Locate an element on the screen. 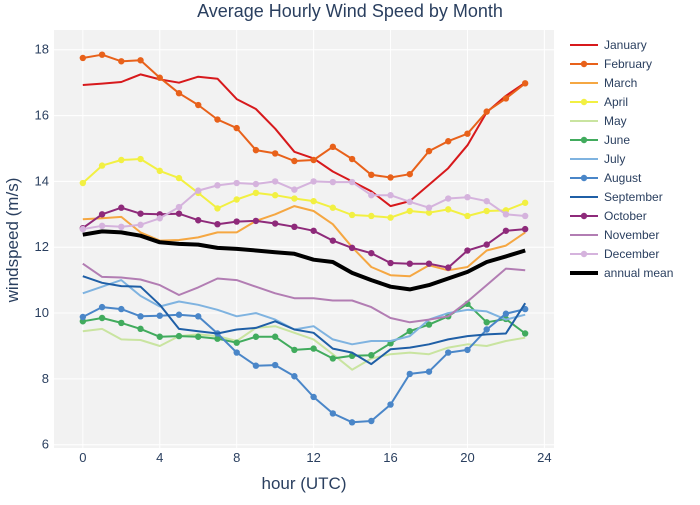  series-line-annual-mean is located at coordinates (304, 260).